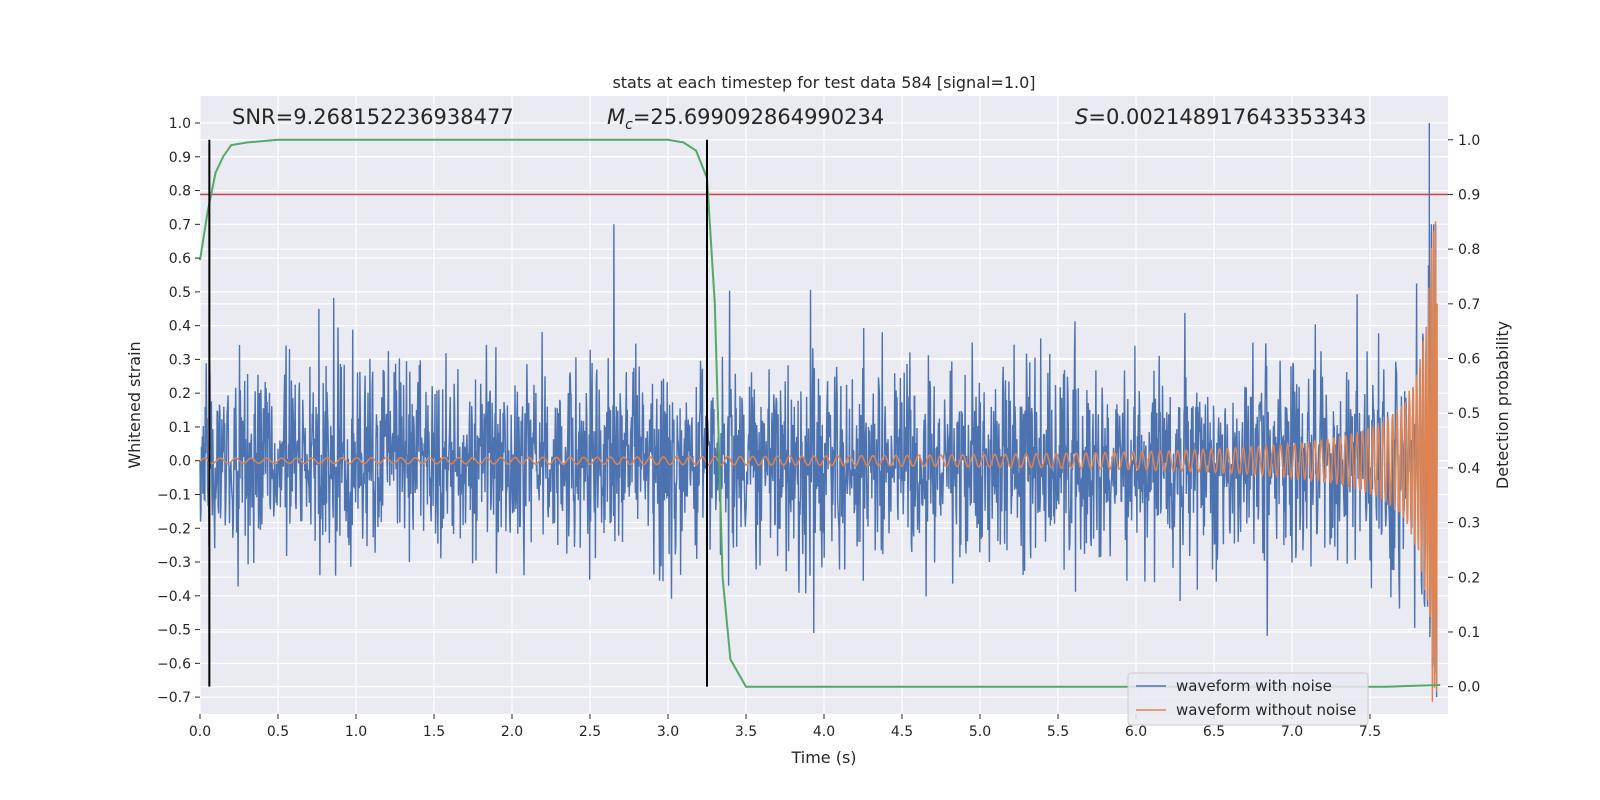 This screenshot has width=1600, height=800. What do you see at coordinates (1469, 578) in the screenshot?
I see `y2-tick-label: 0.2` at bounding box center [1469, 578].